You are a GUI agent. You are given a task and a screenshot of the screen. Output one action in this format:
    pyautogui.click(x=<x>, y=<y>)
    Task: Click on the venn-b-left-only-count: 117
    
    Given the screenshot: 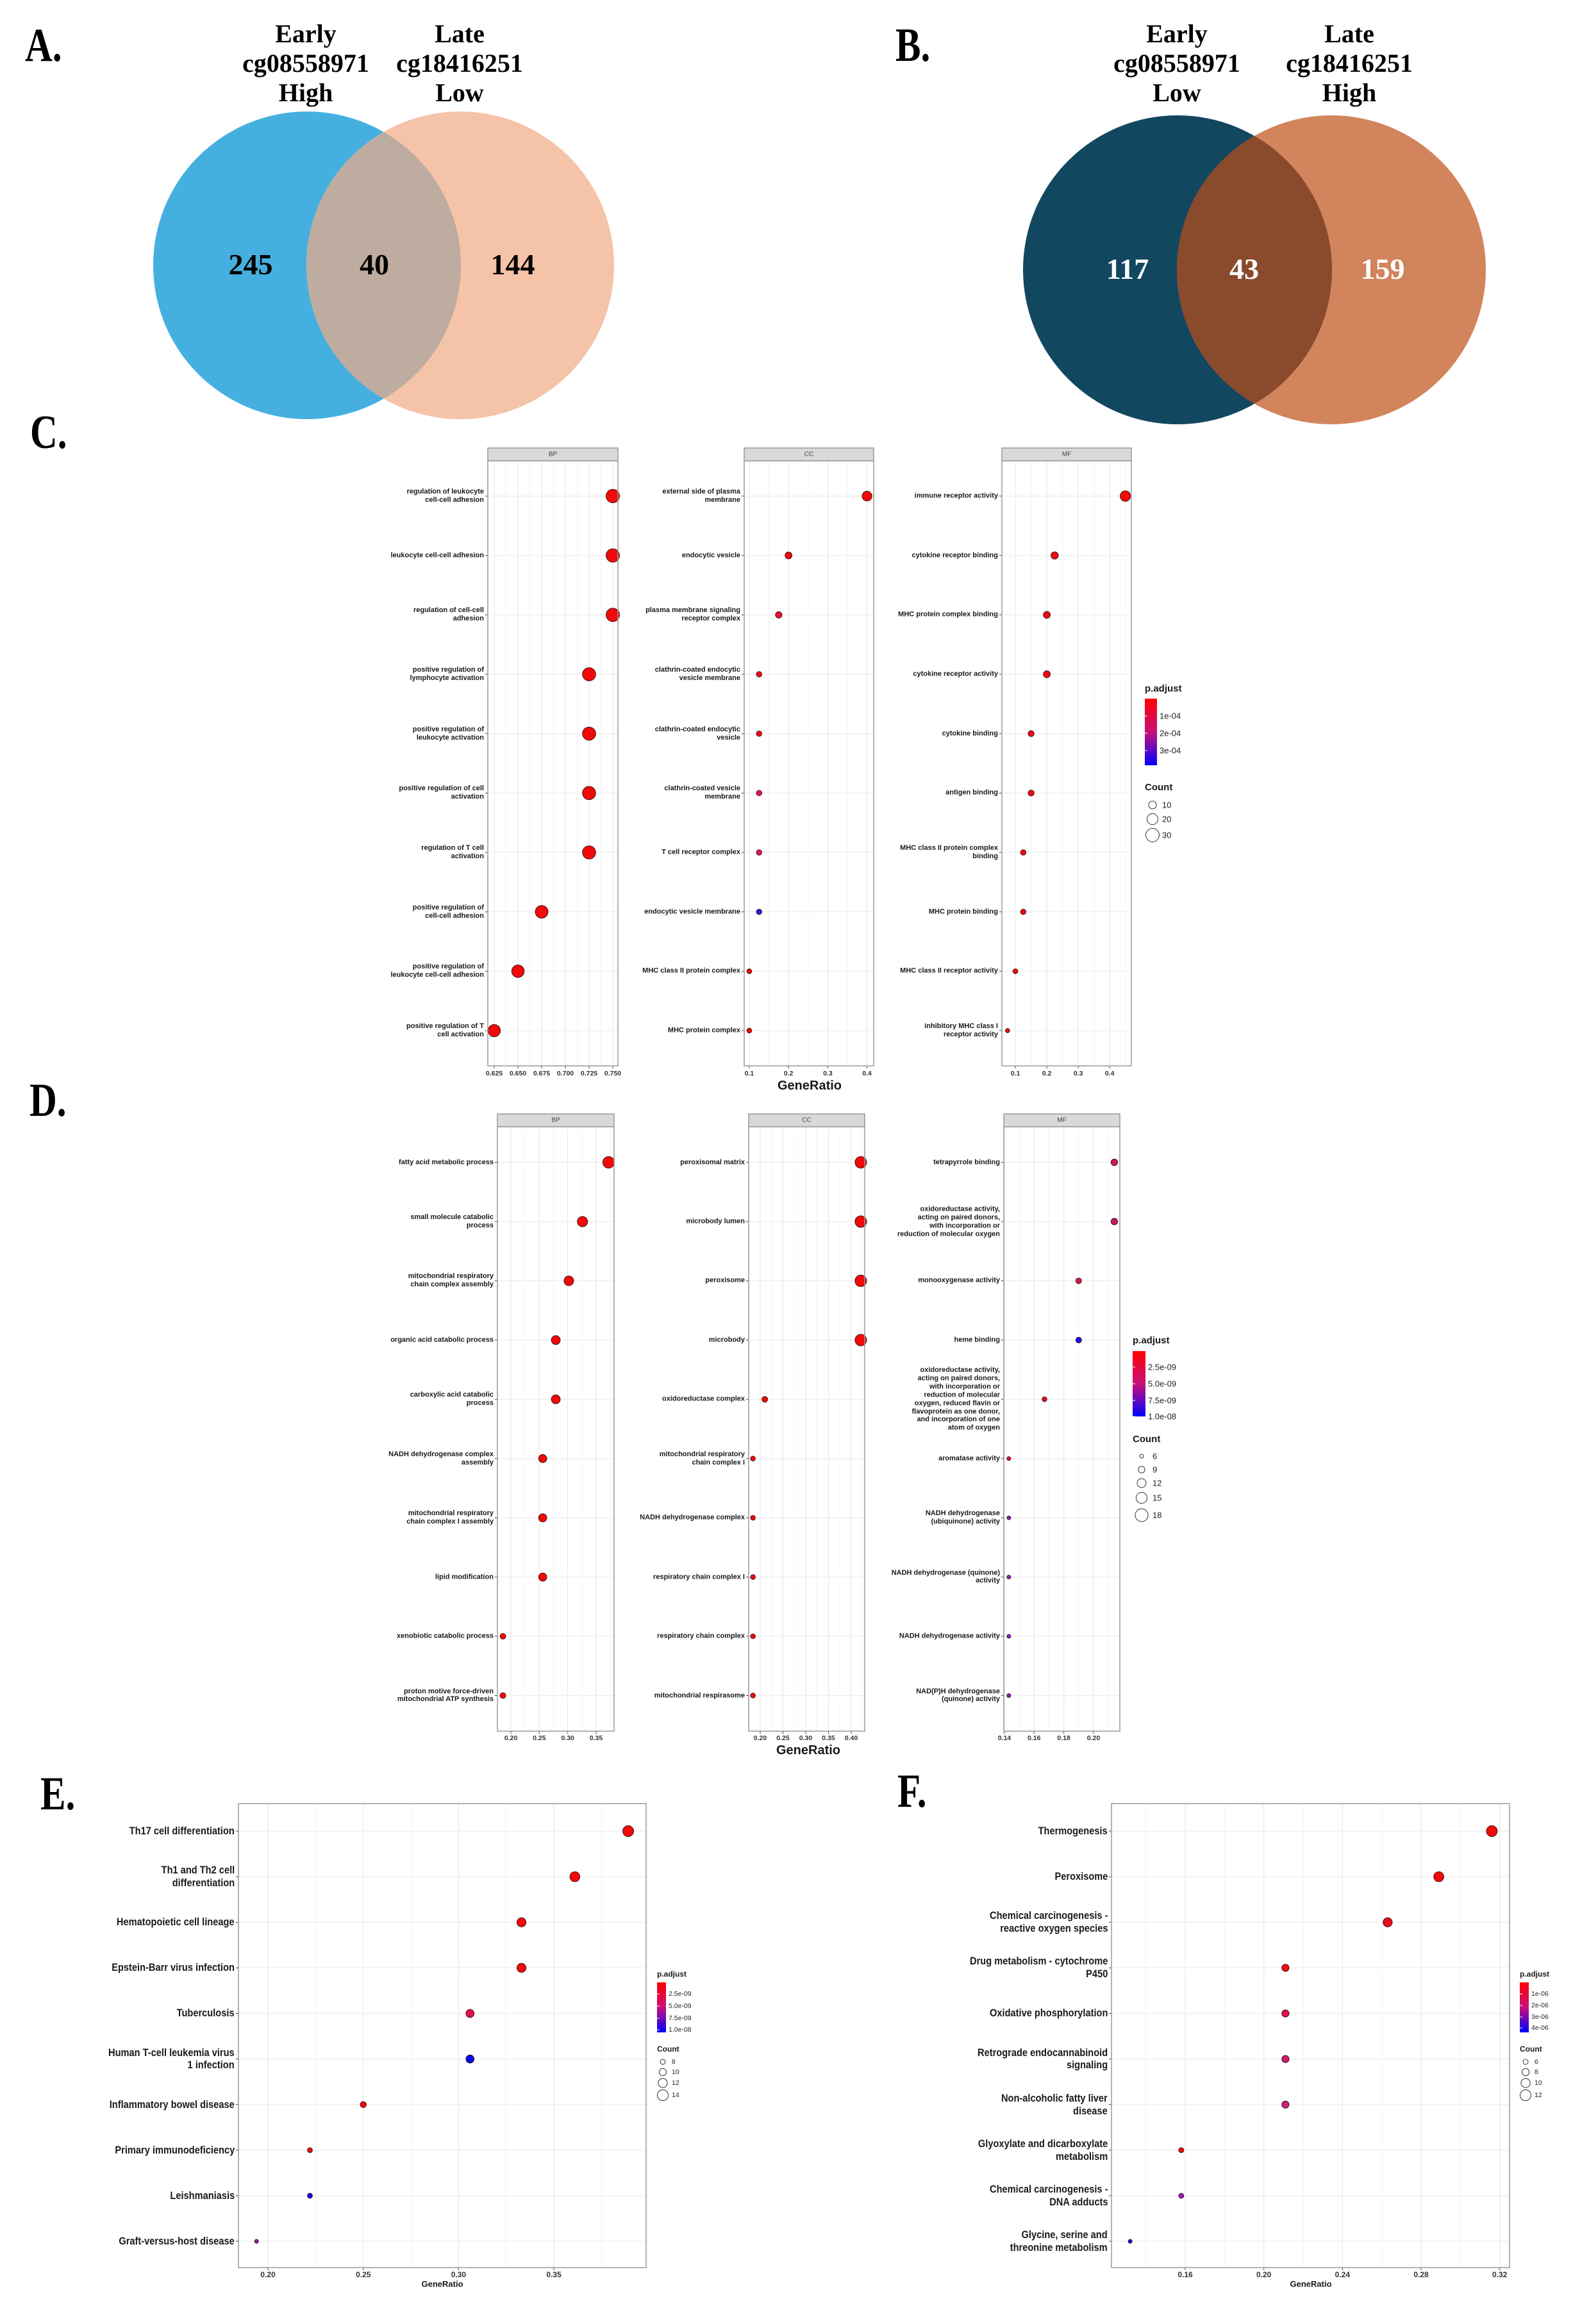 What is the action you would take?
    pyautogui.click(x=1127, y=269)
    